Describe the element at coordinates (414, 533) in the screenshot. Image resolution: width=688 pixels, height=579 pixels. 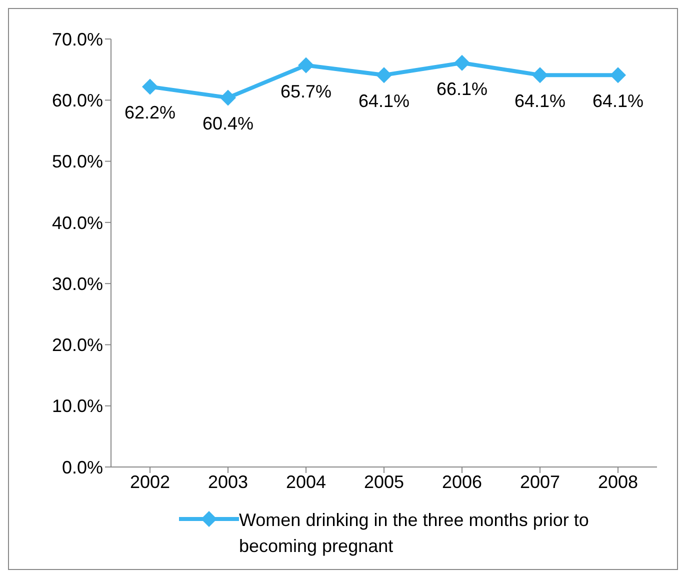
I see `legend-label: Women drinking in the three months prior to becoming pregnant` at that location.